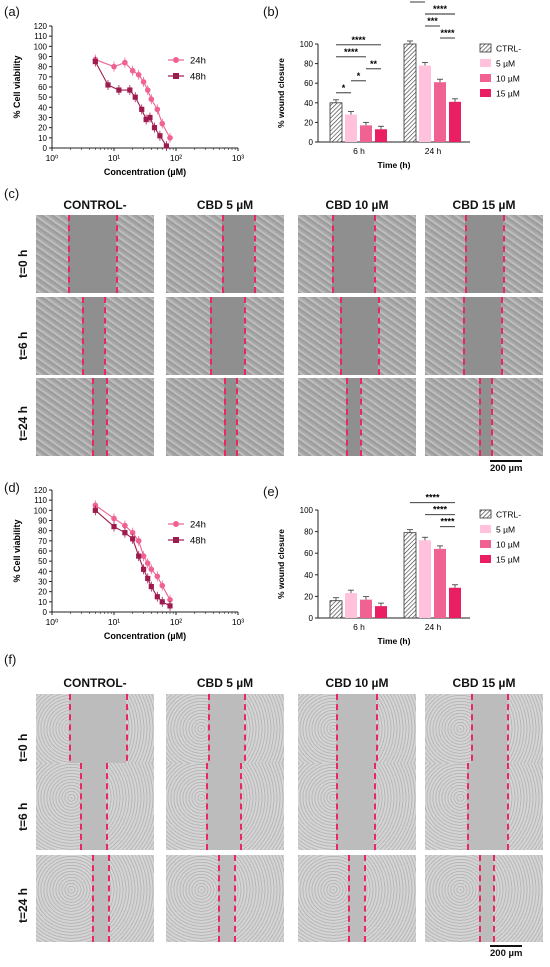 The image size is (550, 967). I want to click on legend-label: CTRL-, so click(508, 49).